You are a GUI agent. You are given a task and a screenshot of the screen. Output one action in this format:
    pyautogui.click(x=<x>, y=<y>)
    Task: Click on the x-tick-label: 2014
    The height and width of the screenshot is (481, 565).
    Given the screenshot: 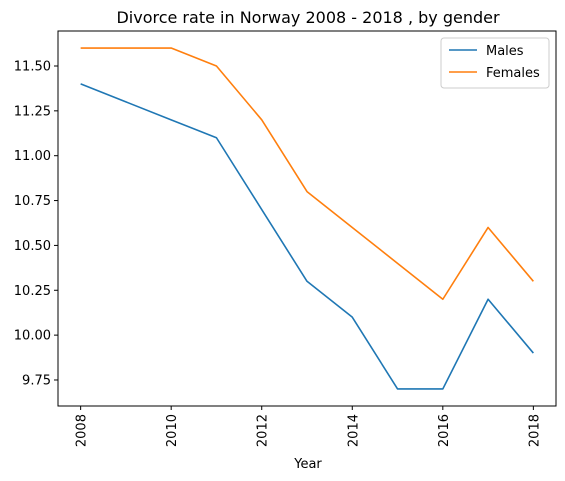 What is the action you would take?
    pyautogui.click(x=353, y=430)
    